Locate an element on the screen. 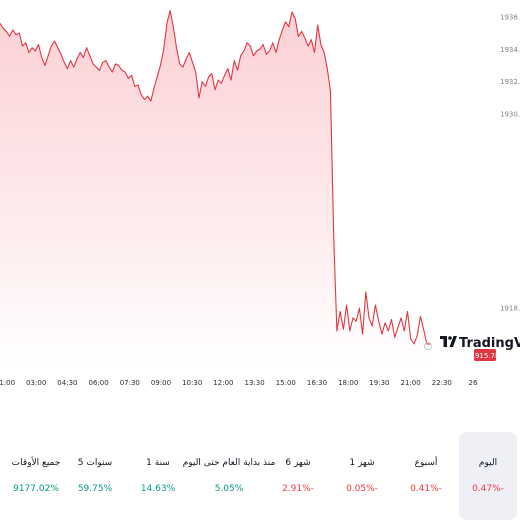 This screenshot has height=520, width=520. last-price-tag: 1915.78 is located at coordinates (485, 355).